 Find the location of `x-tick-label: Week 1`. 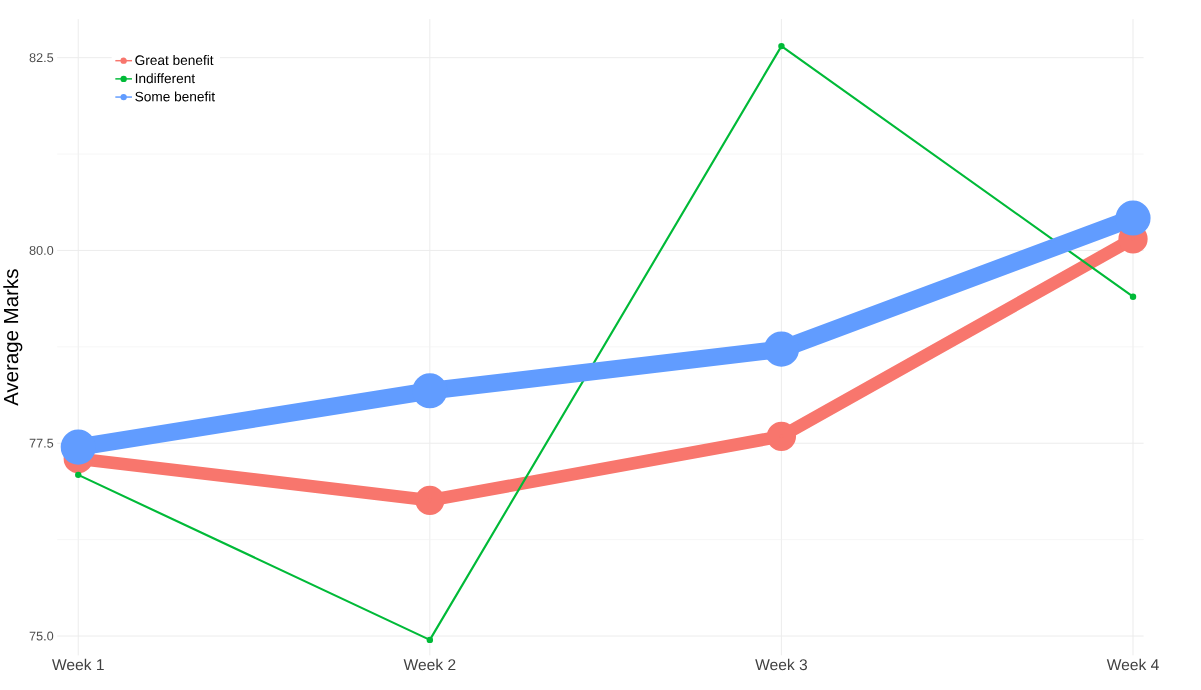

x-tick-label: Week 1 is located at coordinates (78, 664).